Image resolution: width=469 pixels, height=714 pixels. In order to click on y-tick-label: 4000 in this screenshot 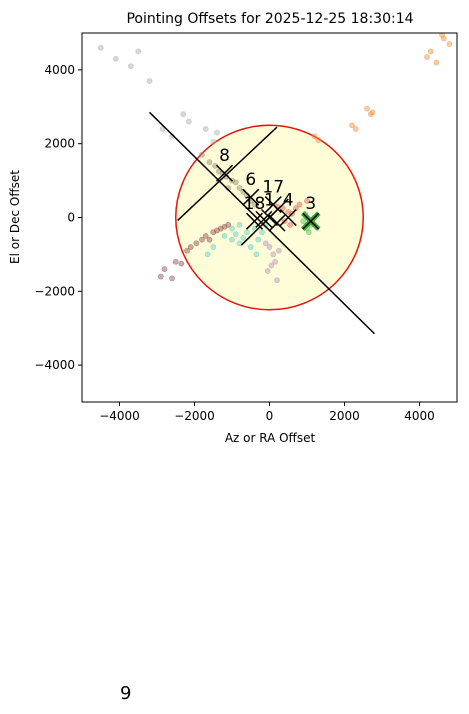, I will do `click(59, 70)`.